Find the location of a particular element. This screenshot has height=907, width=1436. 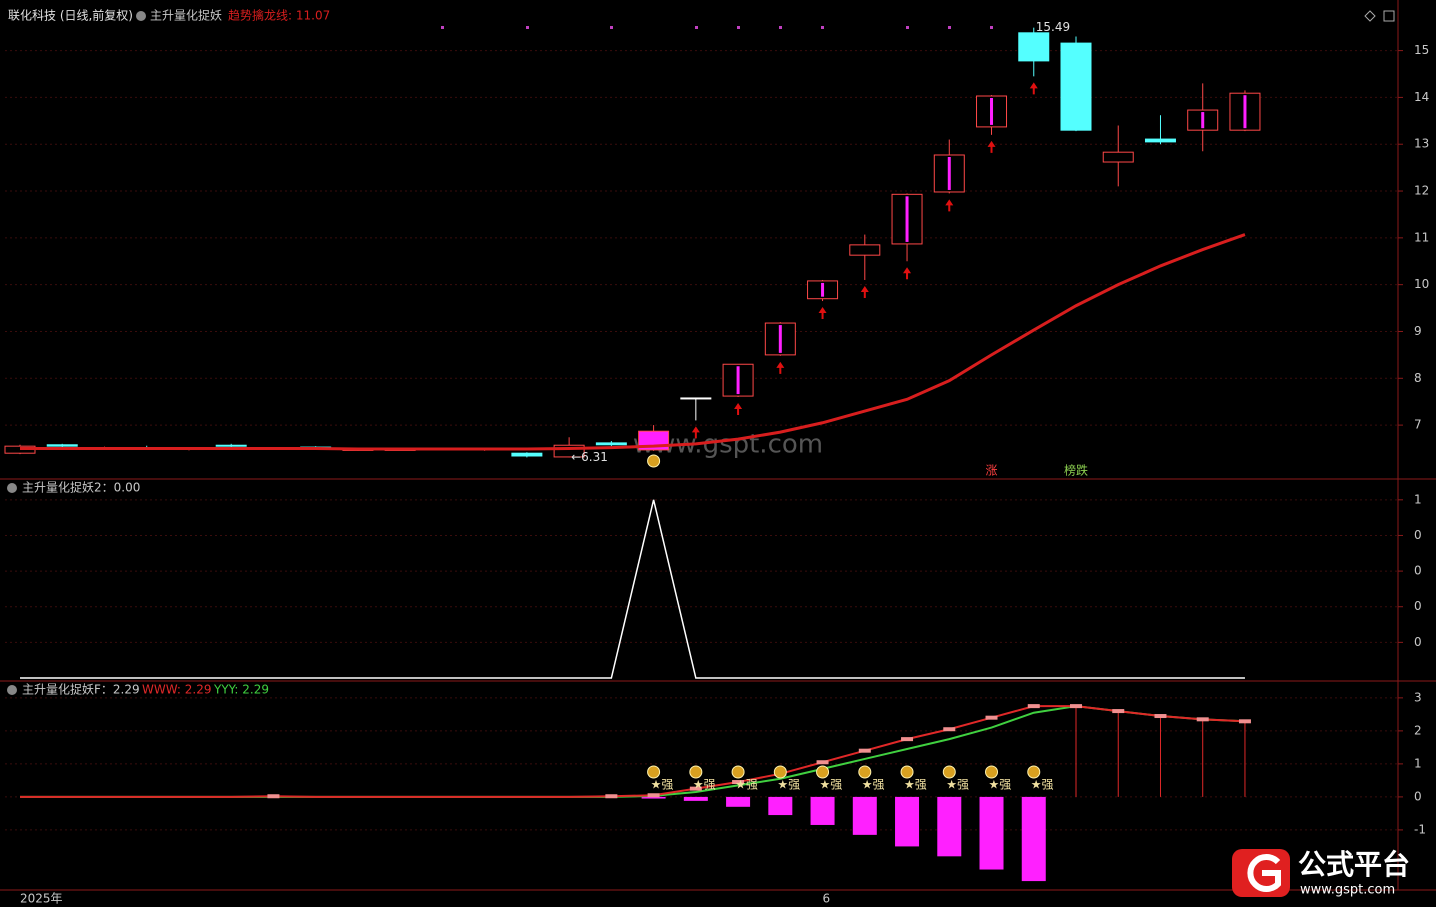

y-tick-label: 13 is located at coordinates (1421, 144).